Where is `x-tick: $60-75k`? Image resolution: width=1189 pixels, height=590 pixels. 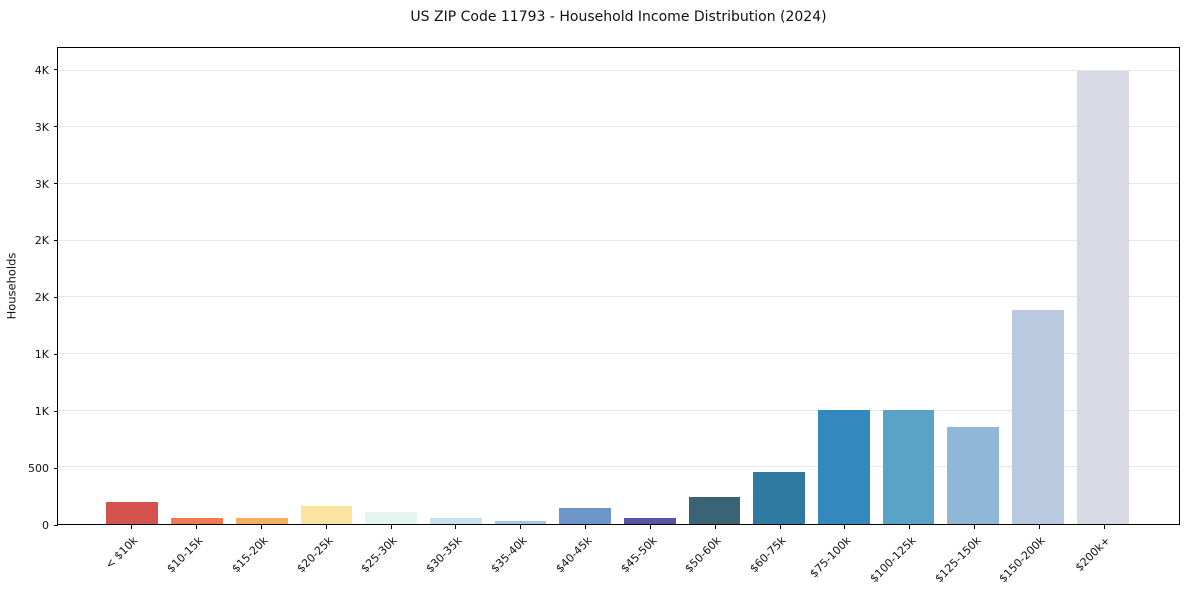
x-tick: $60-75k is located at coordinates (779, 557).